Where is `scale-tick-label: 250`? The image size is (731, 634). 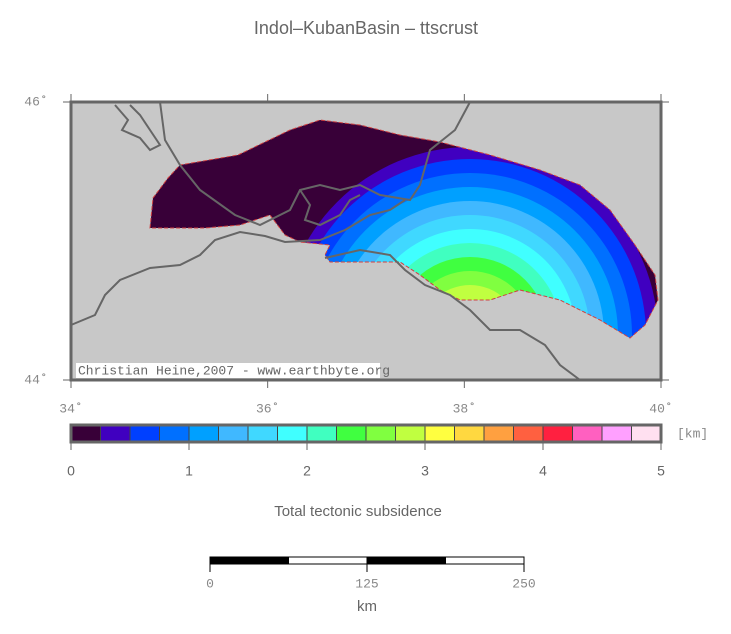
scale-tick-label: 250 is located at coordinates (523, 583).